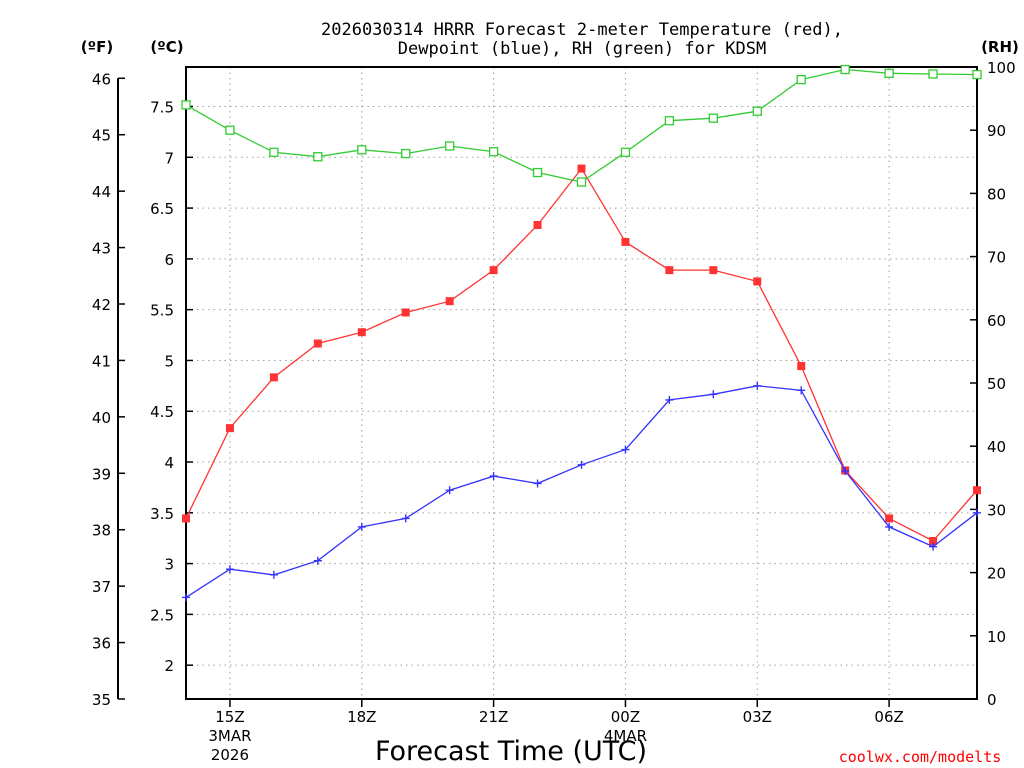 This screenshot has width=1024, height=768. Describe the element at coordinates (169, 158) in the screenshot. I see `celsius-tick-label: 7` at that location.